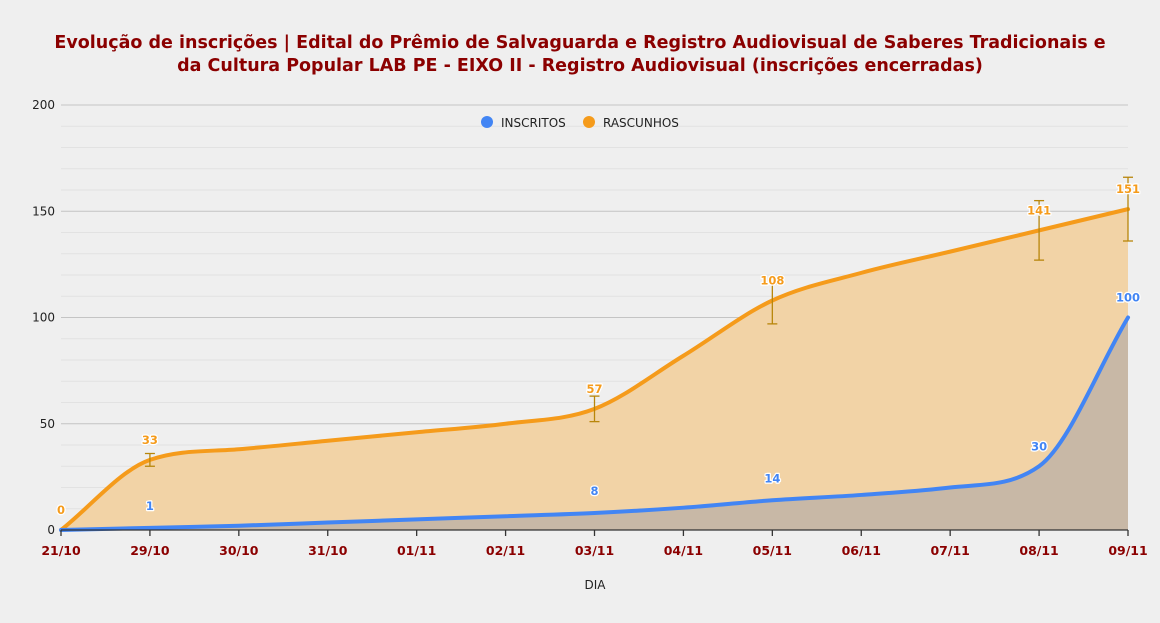 The height and width of the screenshot is (623, 1160). I want to click on legend-label: RASCUNHOS, so click(641, 123).